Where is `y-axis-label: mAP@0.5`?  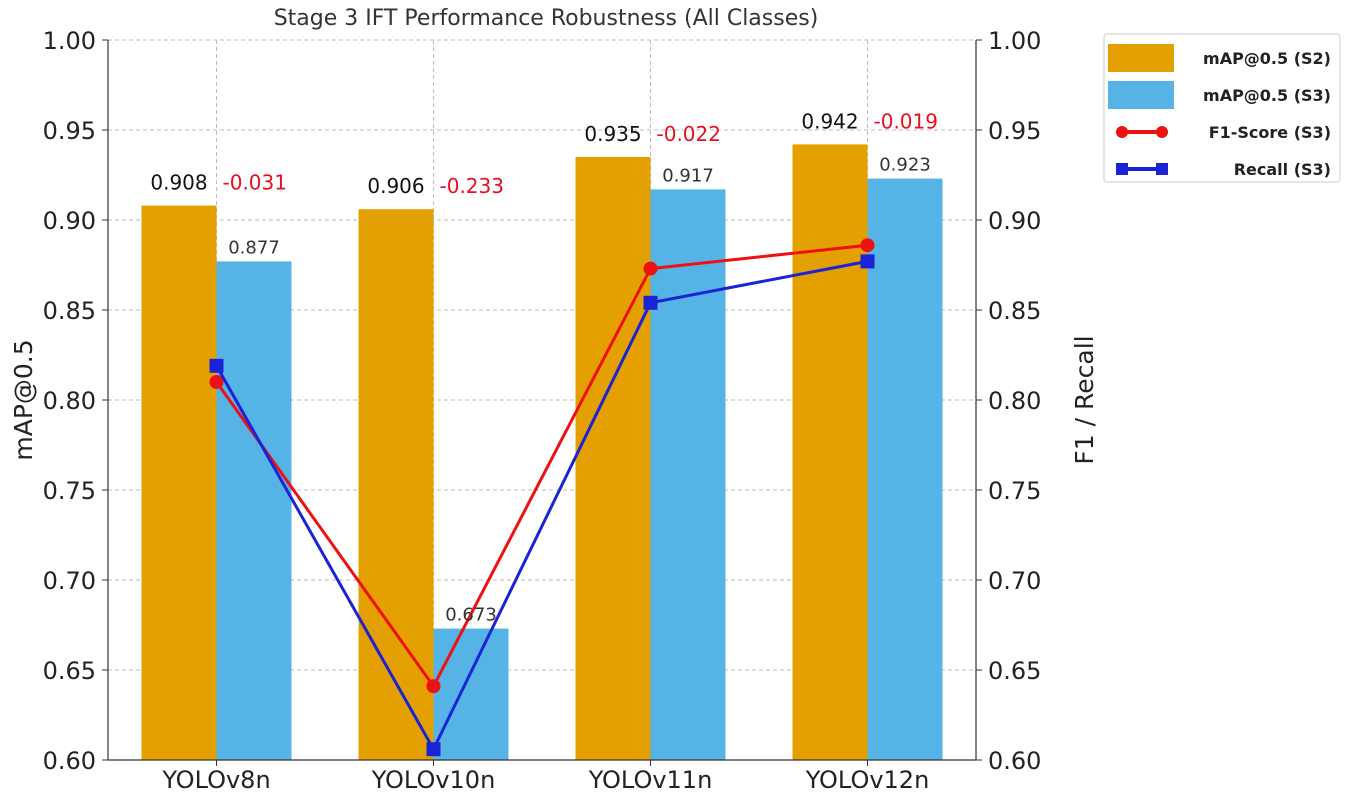 y-axis-label: mAP@0.5 is located at coordinates (23, 399).